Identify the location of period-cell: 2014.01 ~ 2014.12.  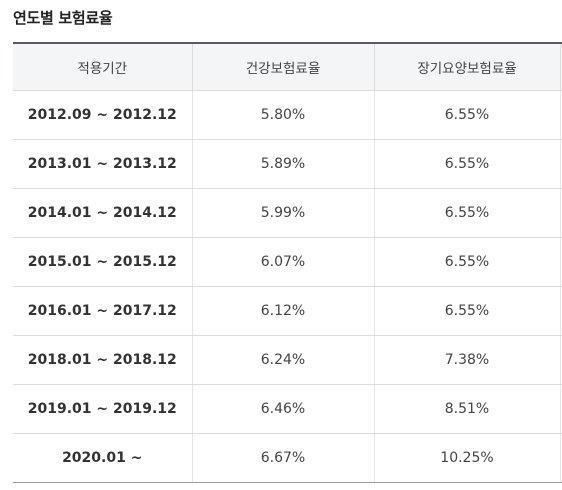
(103, 213).